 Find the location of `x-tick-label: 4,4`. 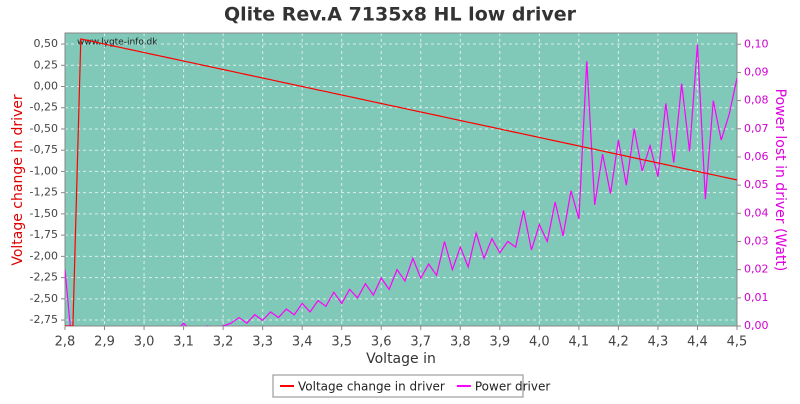

x-tick-label: 4,4 is located at coordinates (697, 342).